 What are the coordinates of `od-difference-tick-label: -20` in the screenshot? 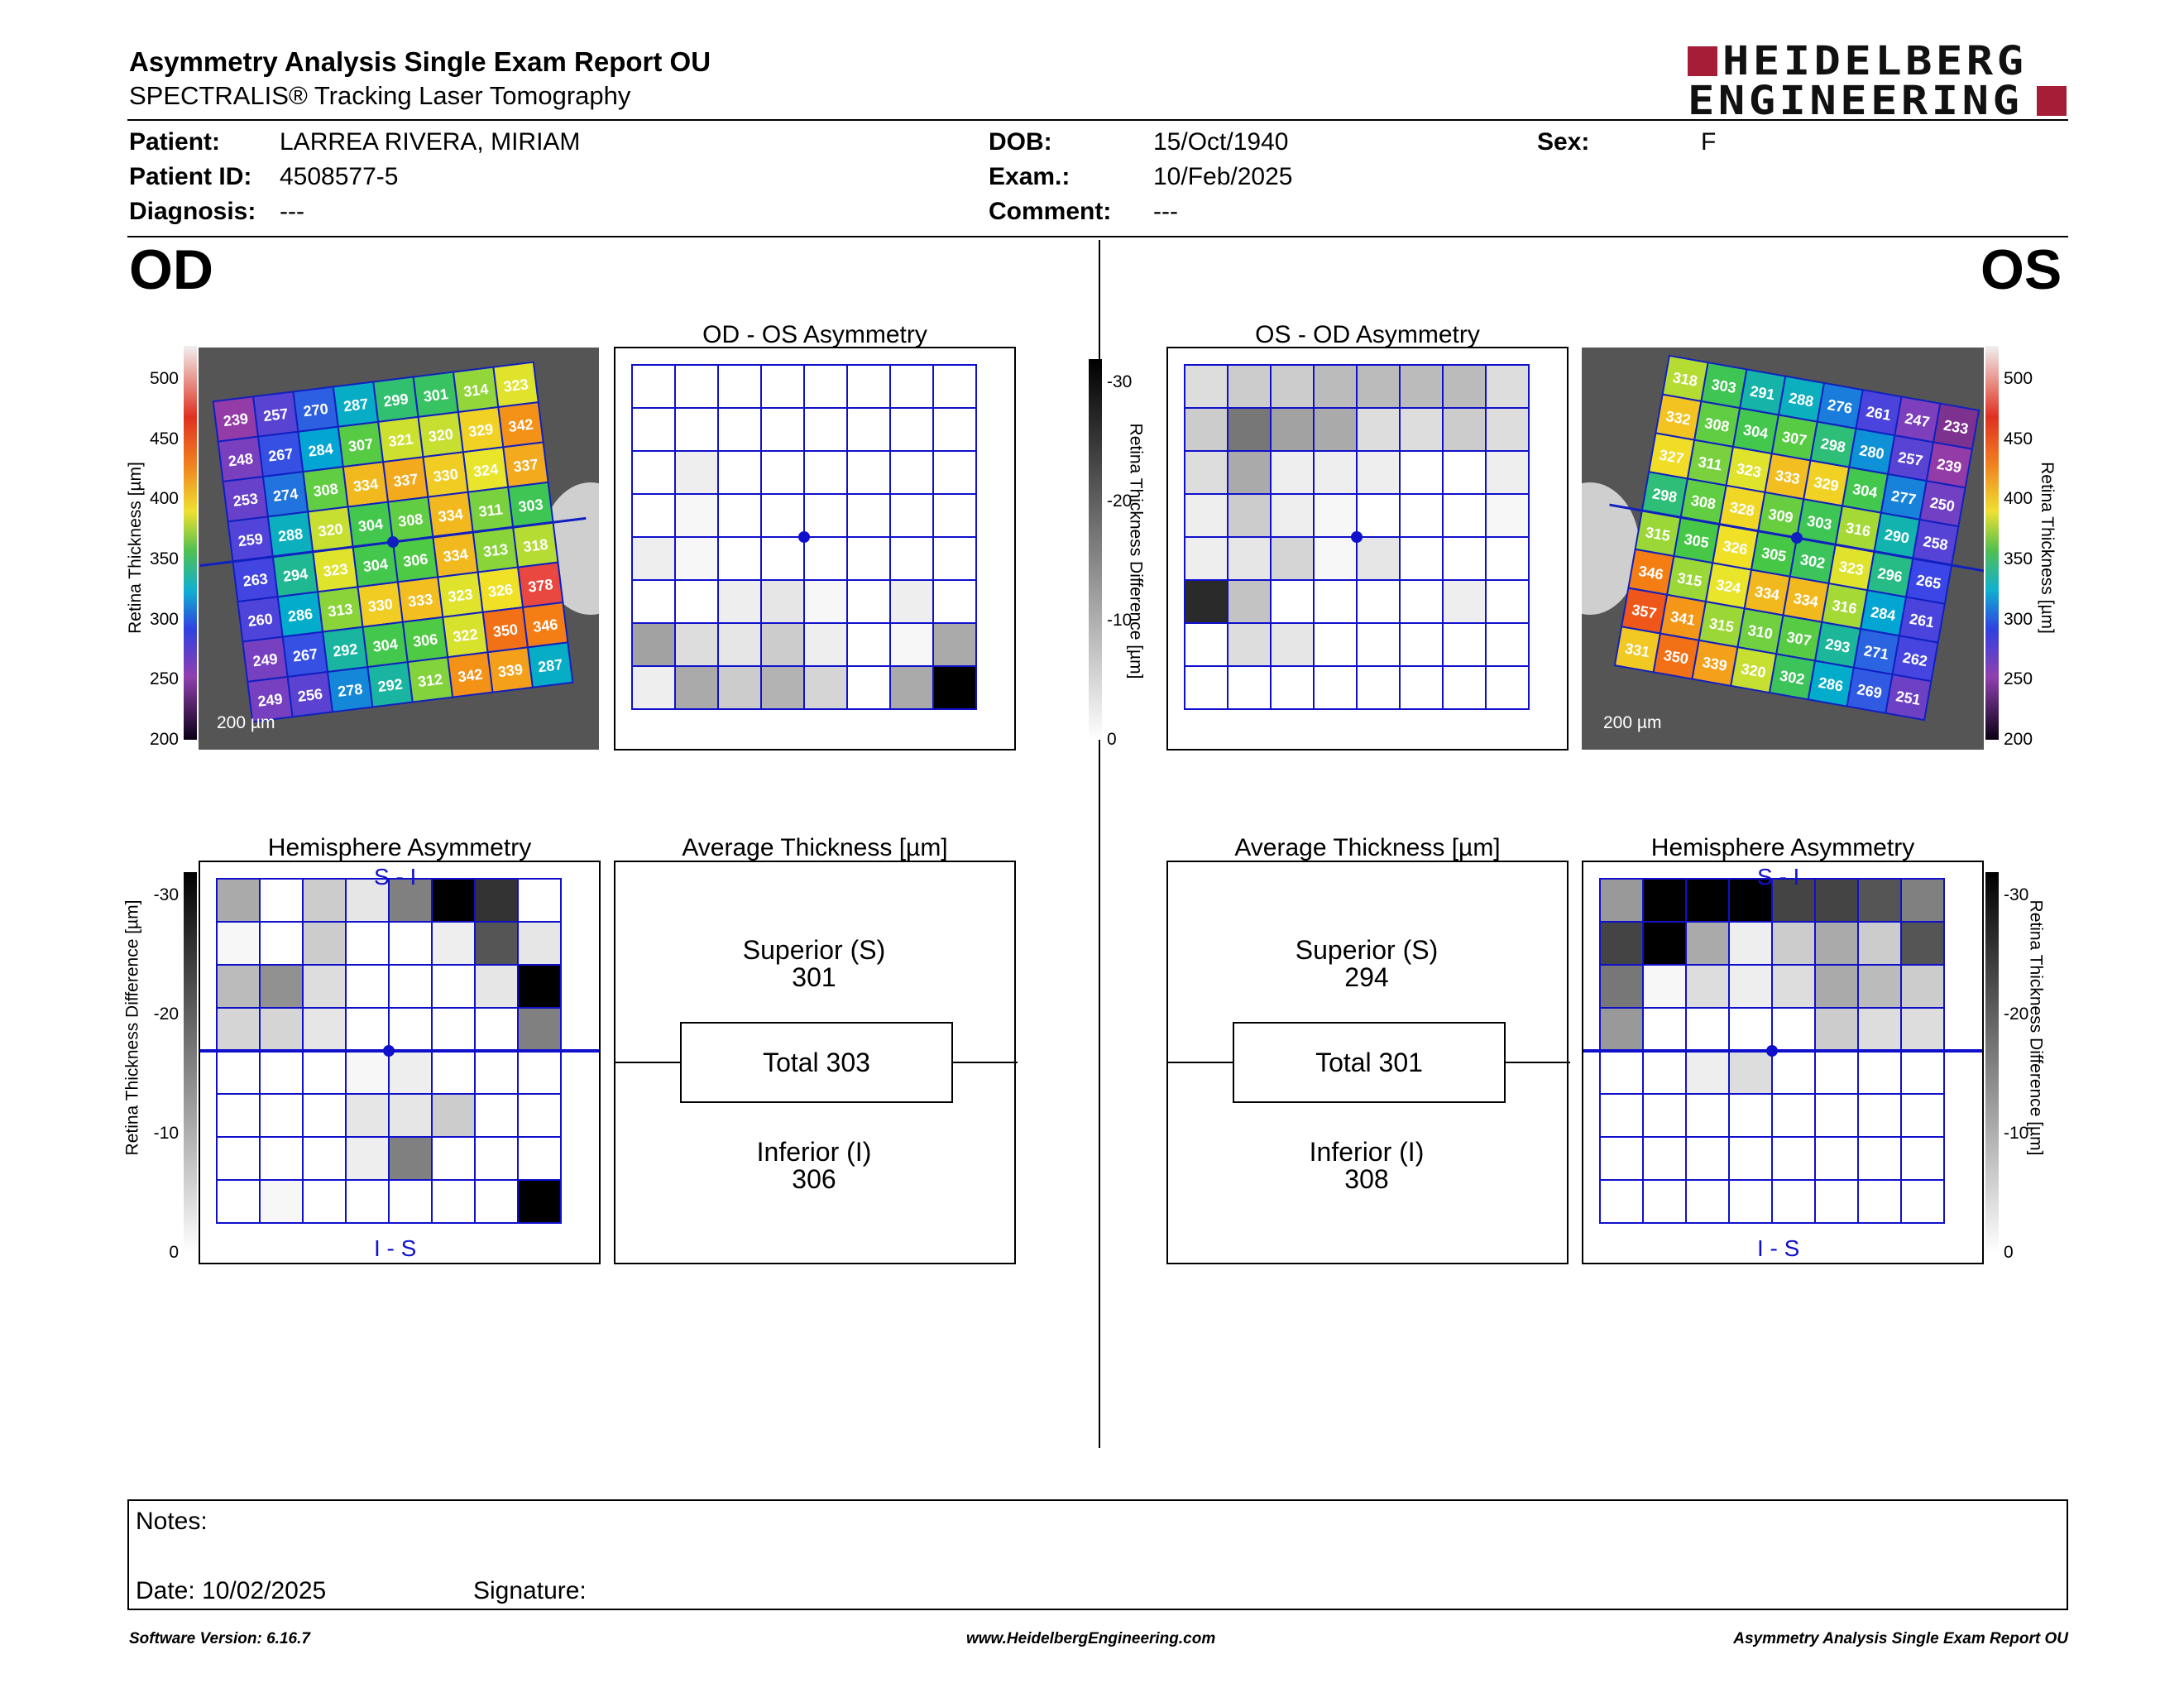 It's located at (166, 1014).